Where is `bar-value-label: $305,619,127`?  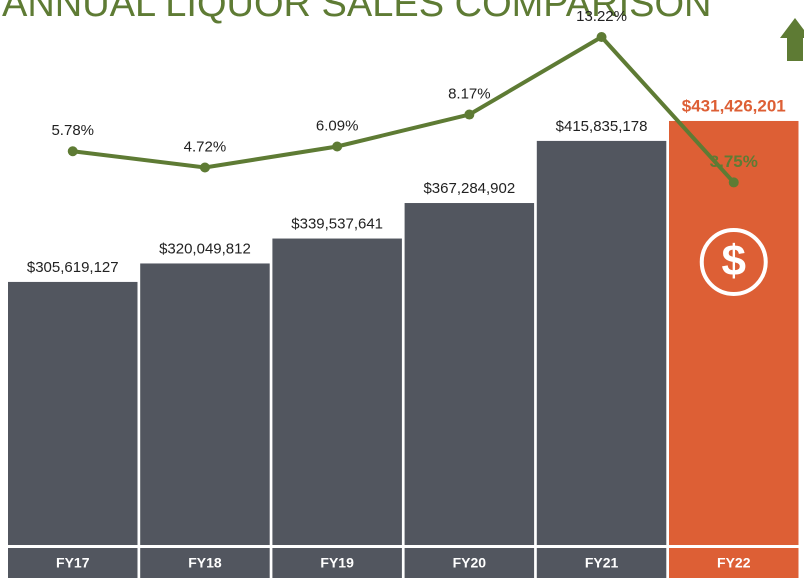
bar-value-label: $305,619,127 is located at coordinates (73, 267).